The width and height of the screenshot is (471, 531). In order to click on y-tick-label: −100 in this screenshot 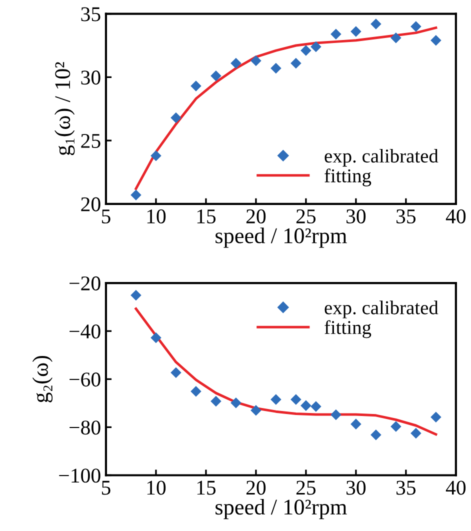, I will do `click(79, 475)`.